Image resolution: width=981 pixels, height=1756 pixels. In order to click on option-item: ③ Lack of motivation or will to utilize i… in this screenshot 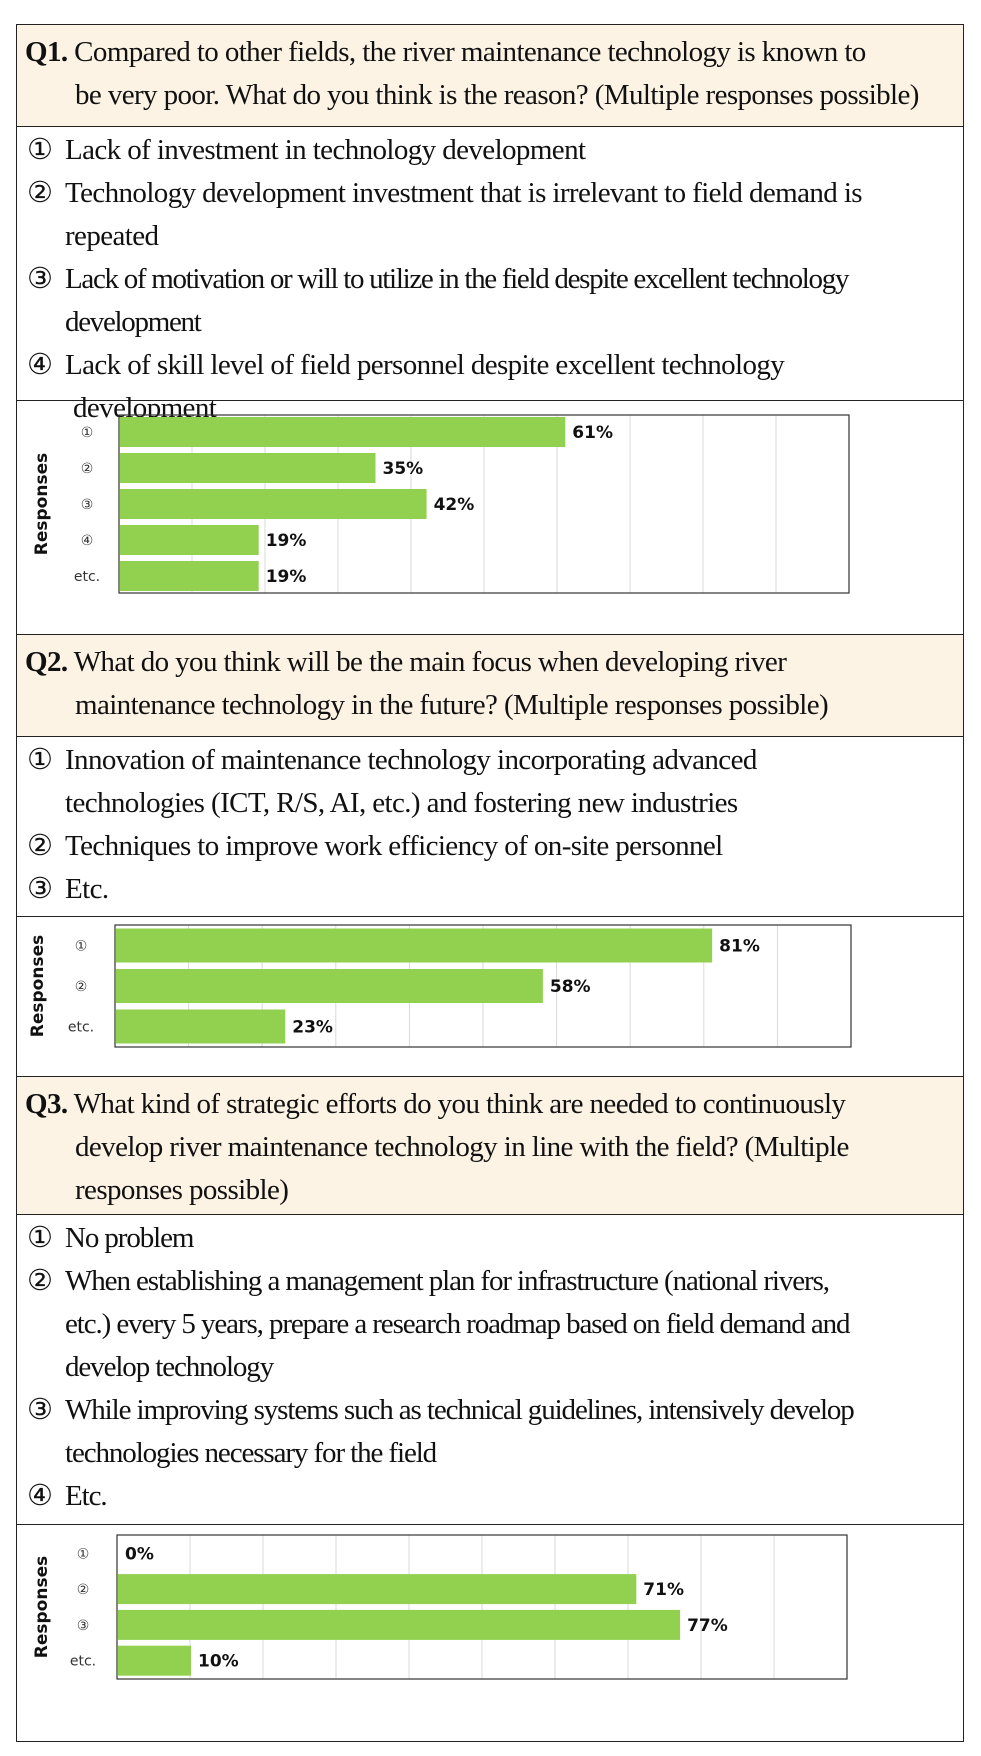, I will do `click(493, 301)`.